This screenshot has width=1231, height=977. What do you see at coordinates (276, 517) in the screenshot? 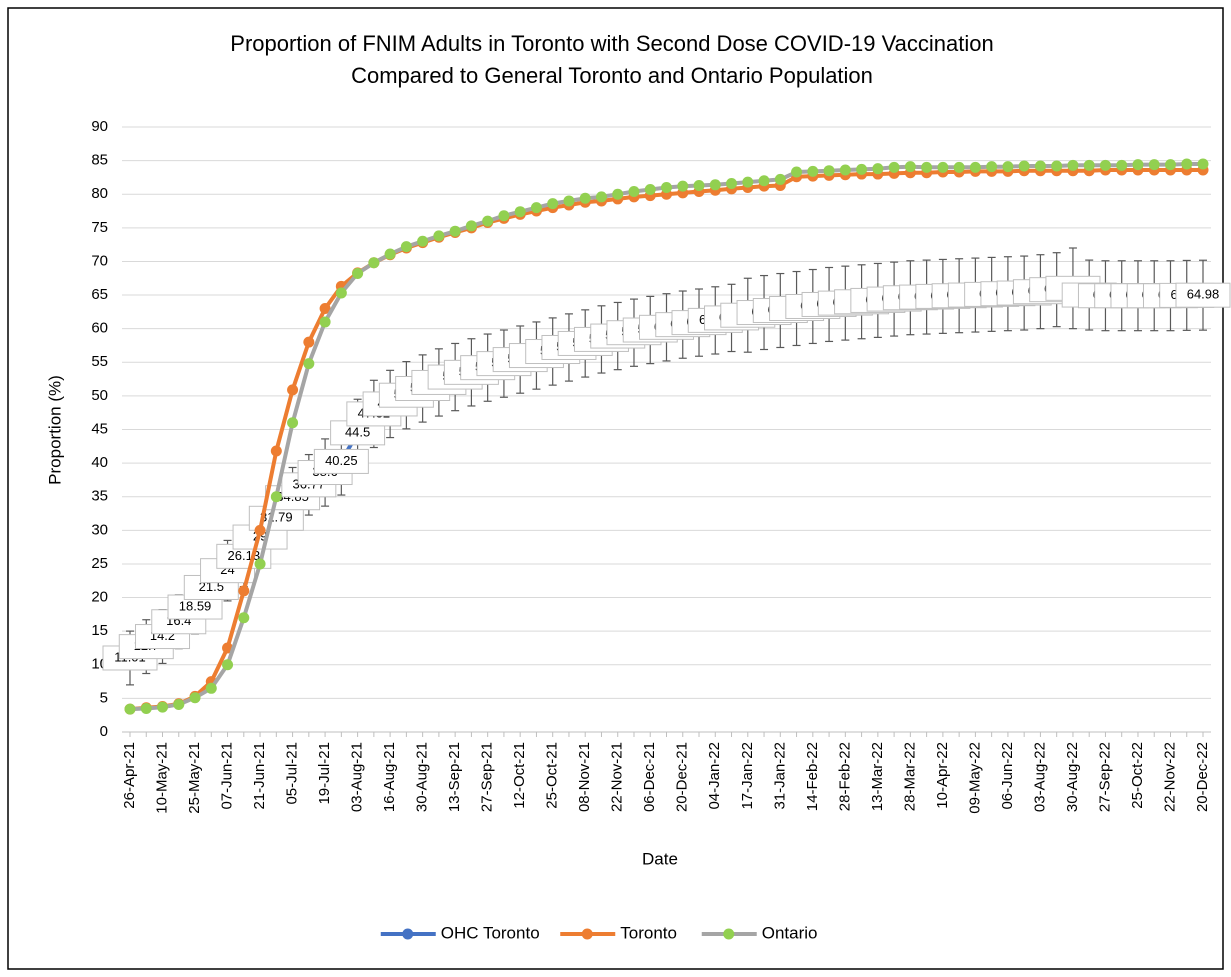
I see `data-label: 31.79` at bounding box center [276, 517].